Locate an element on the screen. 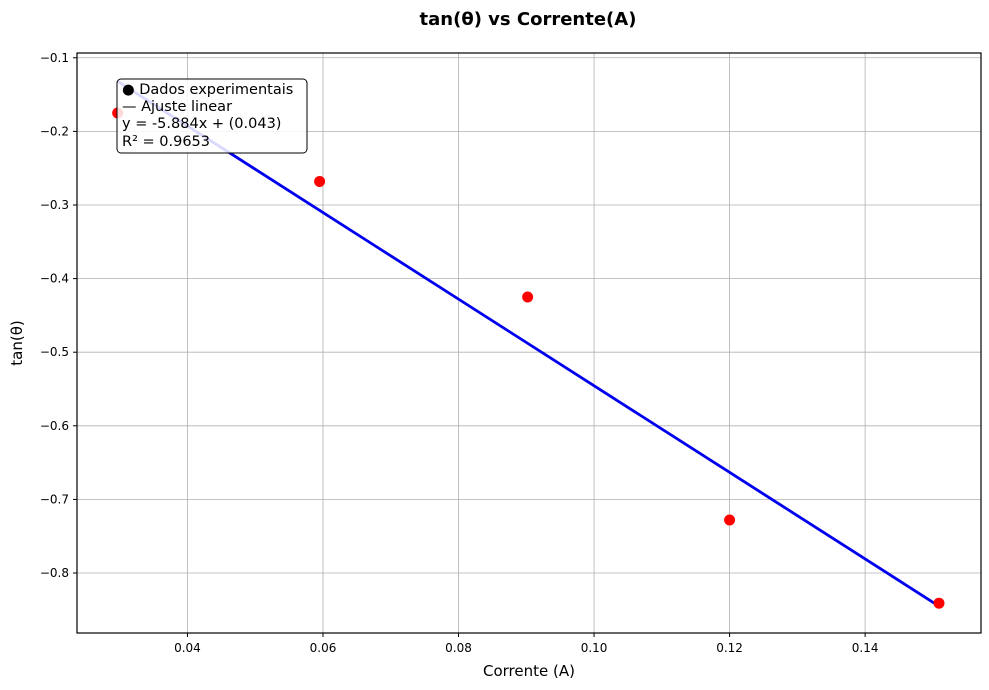 This screenshot has width=989, height=690. x-axis-label: Corrente (A) is located at coordinates (529, 671).